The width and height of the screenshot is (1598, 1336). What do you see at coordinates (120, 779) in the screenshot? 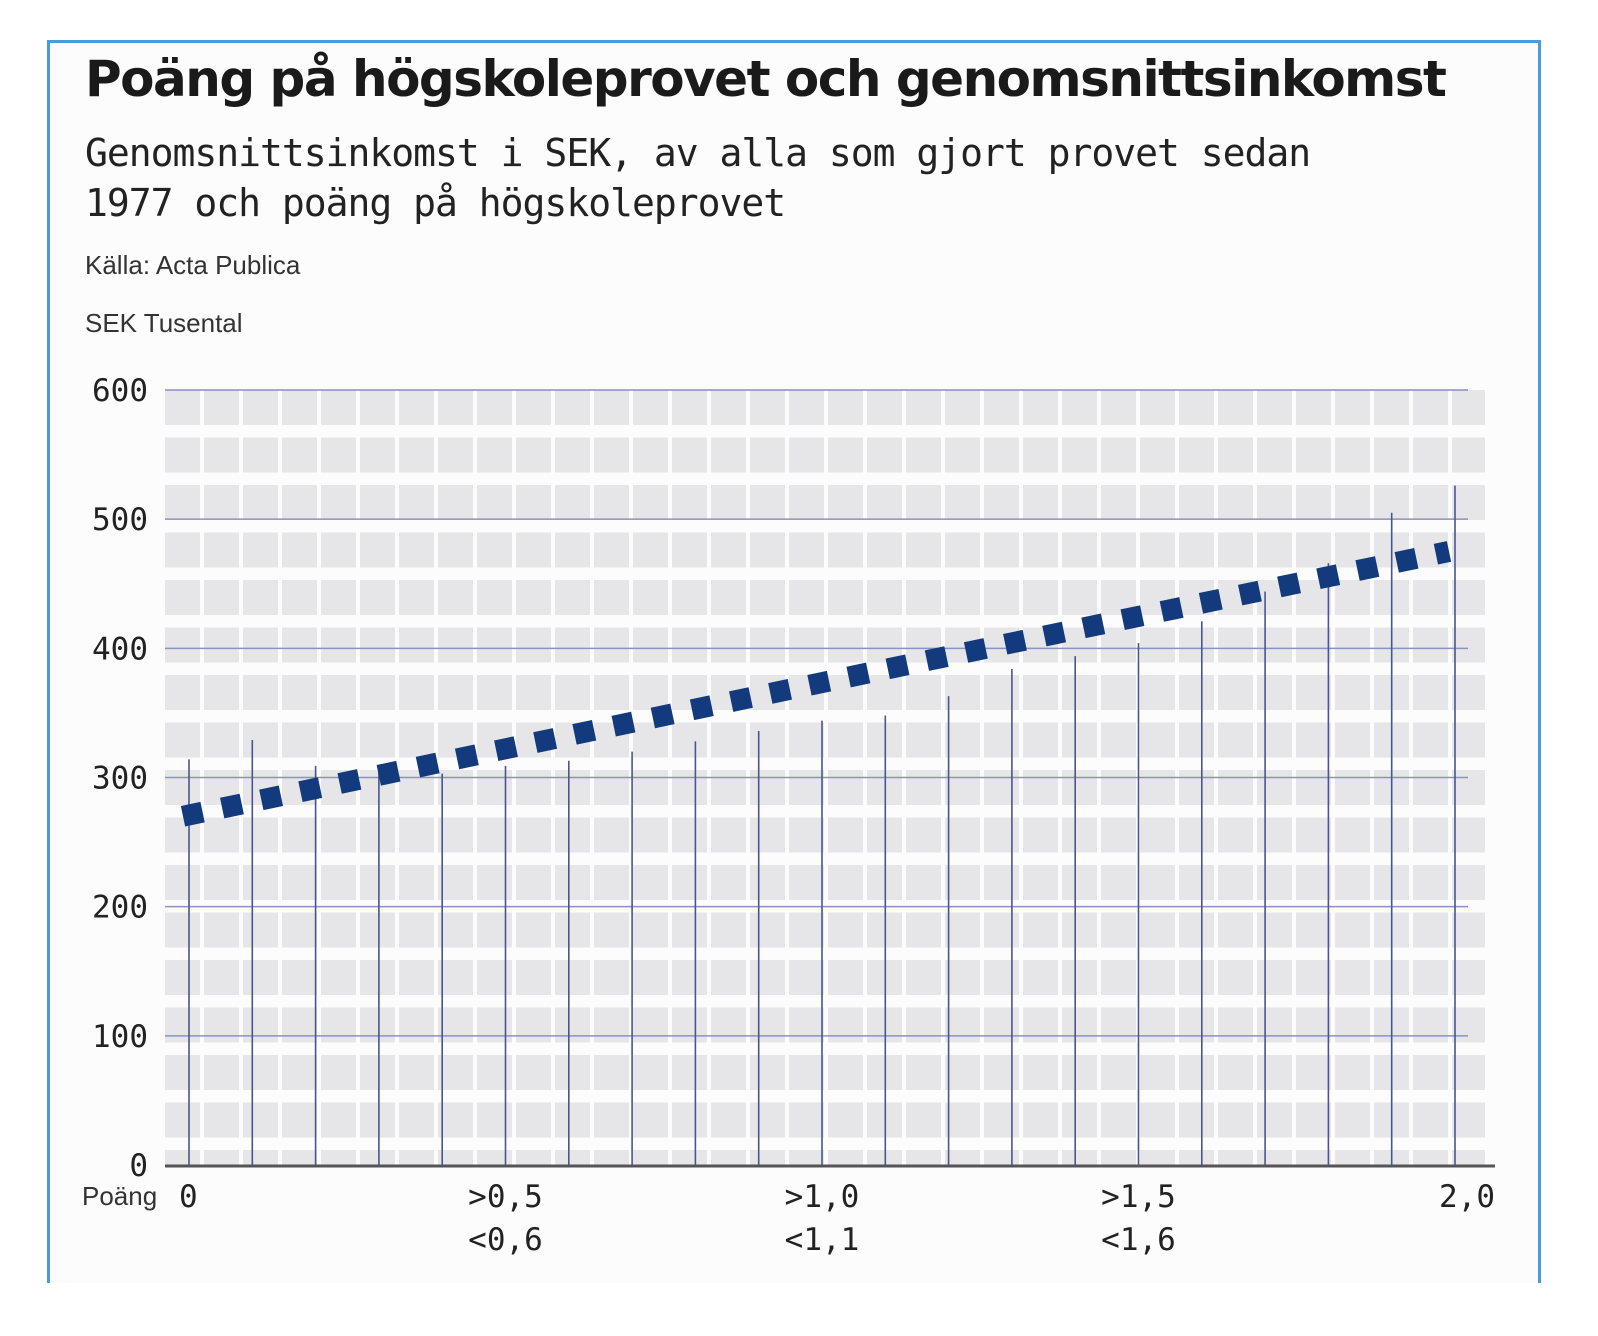
I see `y-tick-label: 300` at bounding box center [120, 779].